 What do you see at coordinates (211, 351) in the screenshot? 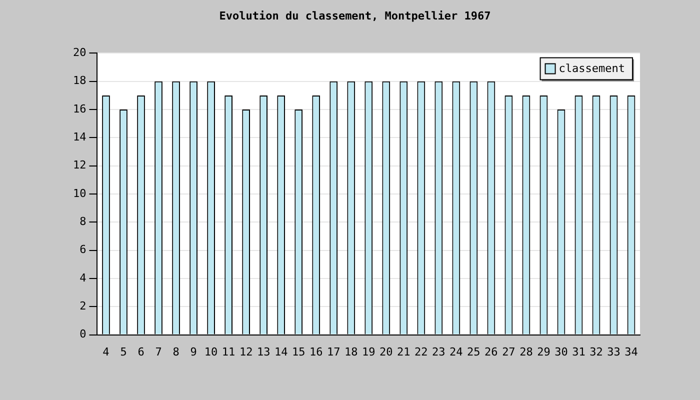
I see `x-tick-label: 10` at bounding box center [211, 351].